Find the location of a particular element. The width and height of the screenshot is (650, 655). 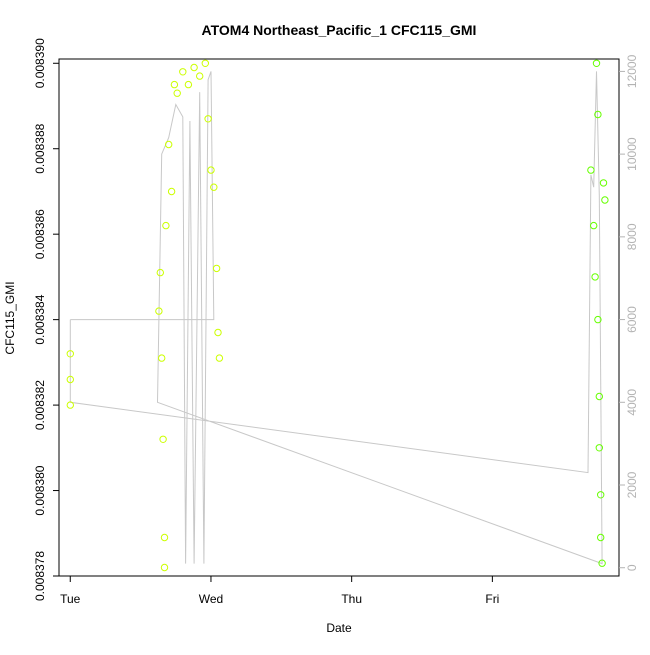

y-axis-right: 0 2000 4000 6000 8000 10000 12000 is located at coordinates (629, 312).